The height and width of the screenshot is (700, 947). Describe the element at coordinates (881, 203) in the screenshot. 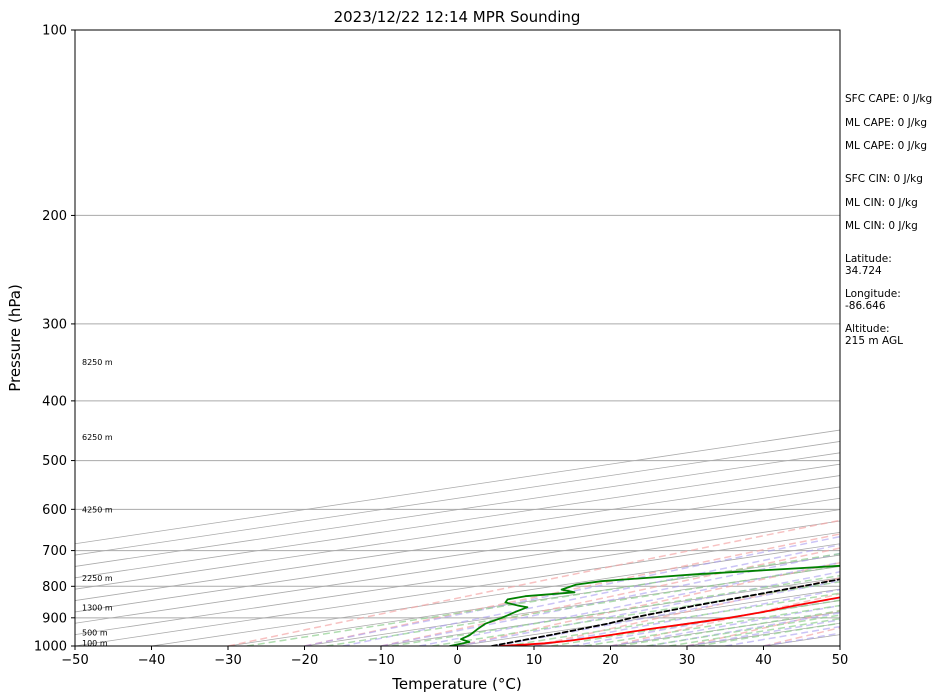

I see `ml-cin-text: ML CIN: 0 J/kg` at that location.